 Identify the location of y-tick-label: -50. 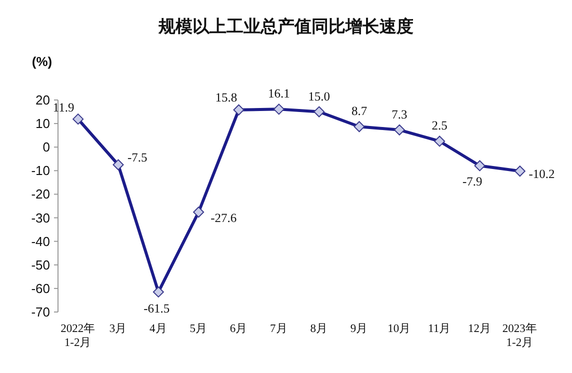
(40, 264).